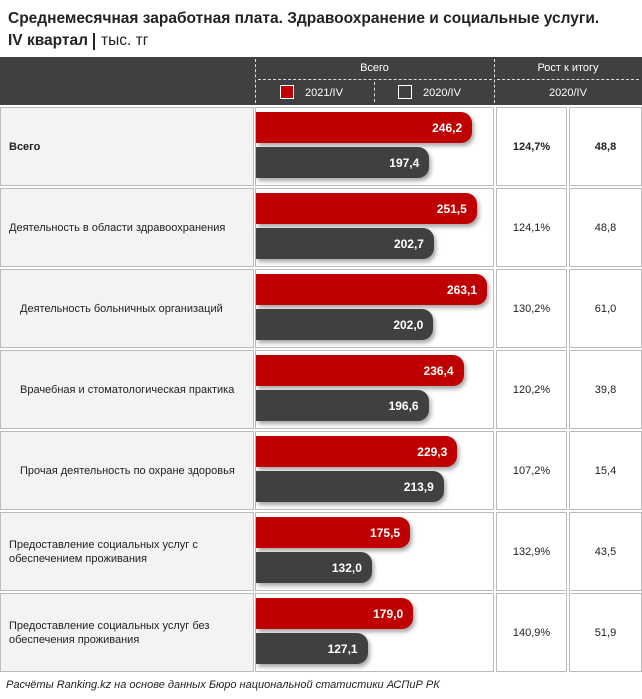 Image resolution: width=642 pixels, height=699 pixels. Describe the element at coordinates (374, 68) in the screenshot. I see `group-header: Всего` at that location.